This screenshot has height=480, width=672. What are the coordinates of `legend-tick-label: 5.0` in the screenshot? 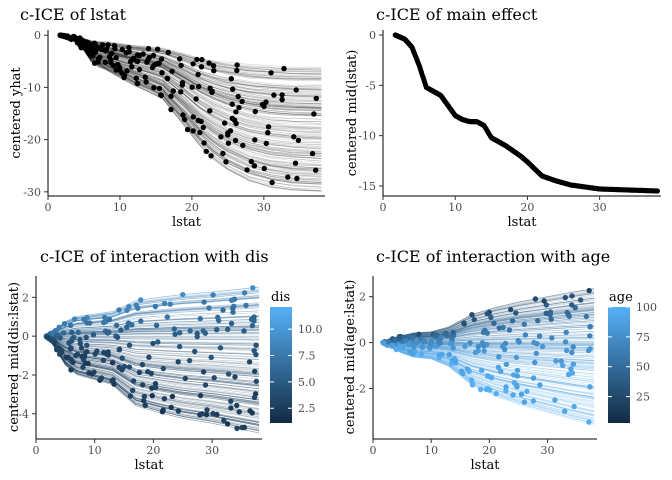 It's located at (307, 382).